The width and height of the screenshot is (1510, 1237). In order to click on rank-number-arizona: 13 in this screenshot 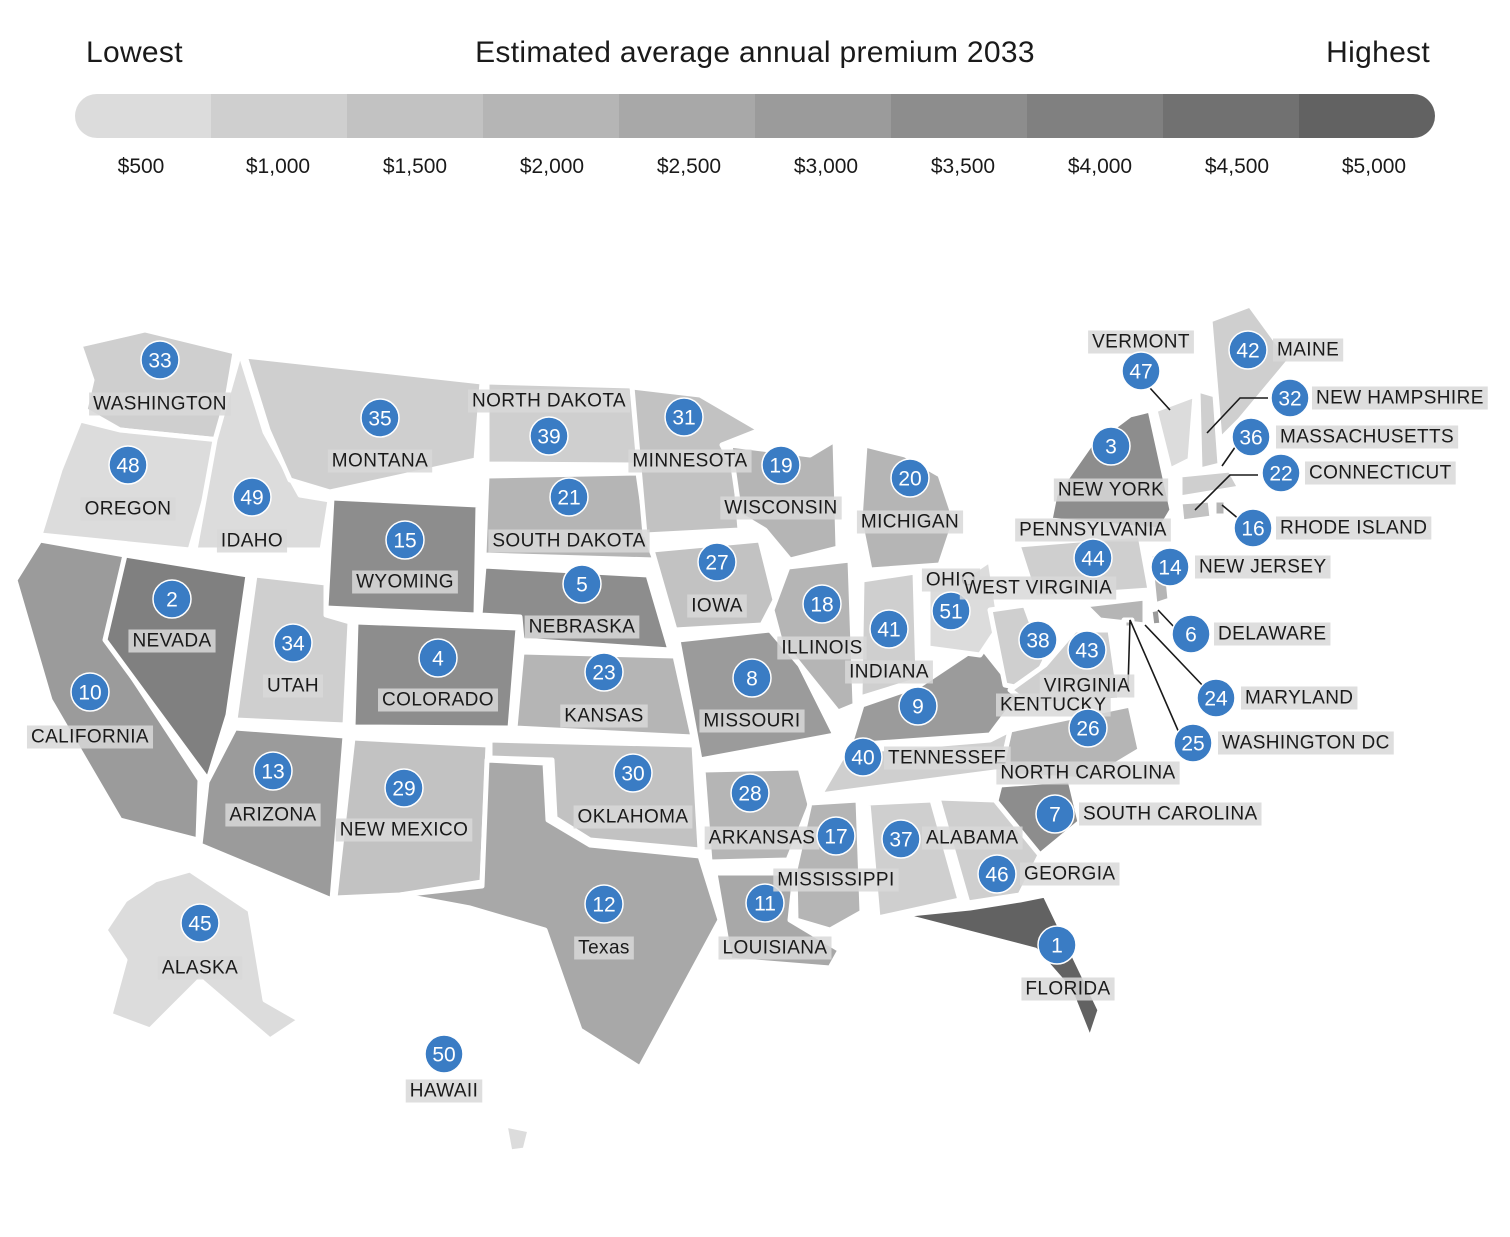, I will do `click(272, 772)`.